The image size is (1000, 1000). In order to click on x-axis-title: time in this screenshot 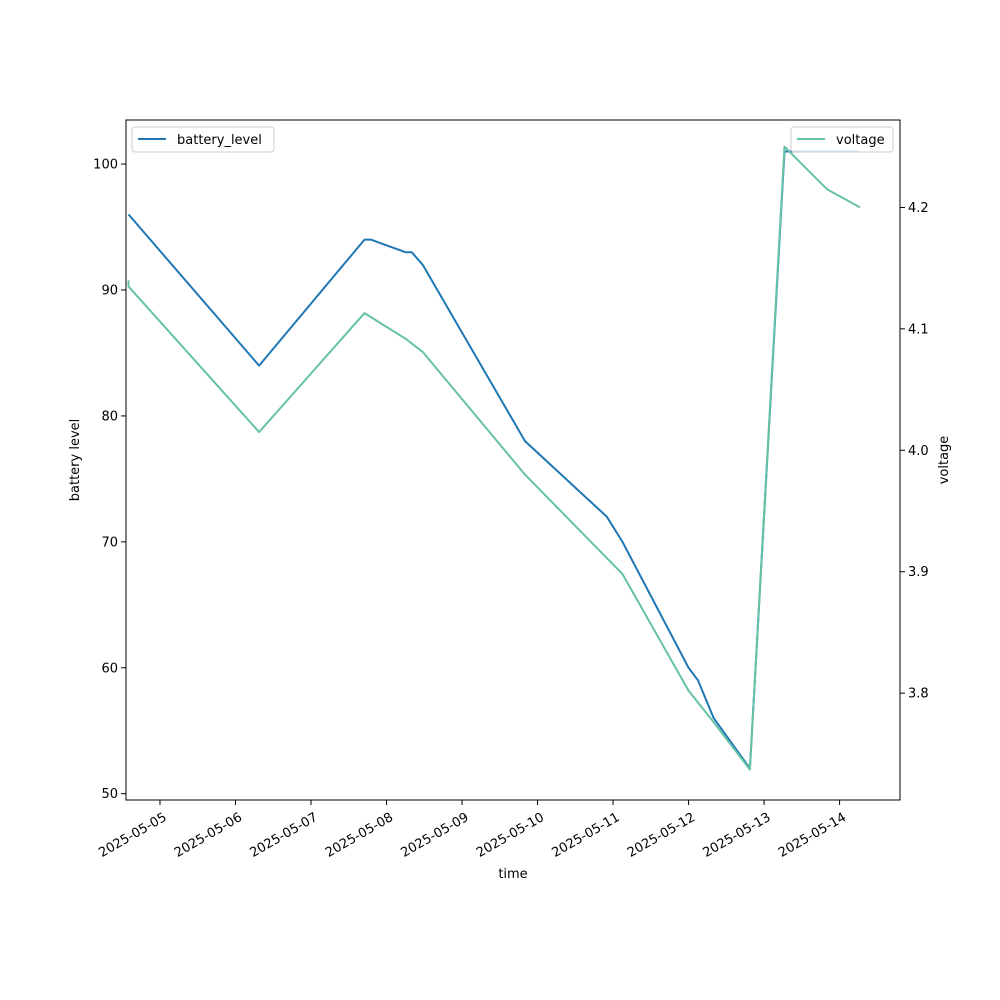, I will do `click(512, 874)`.